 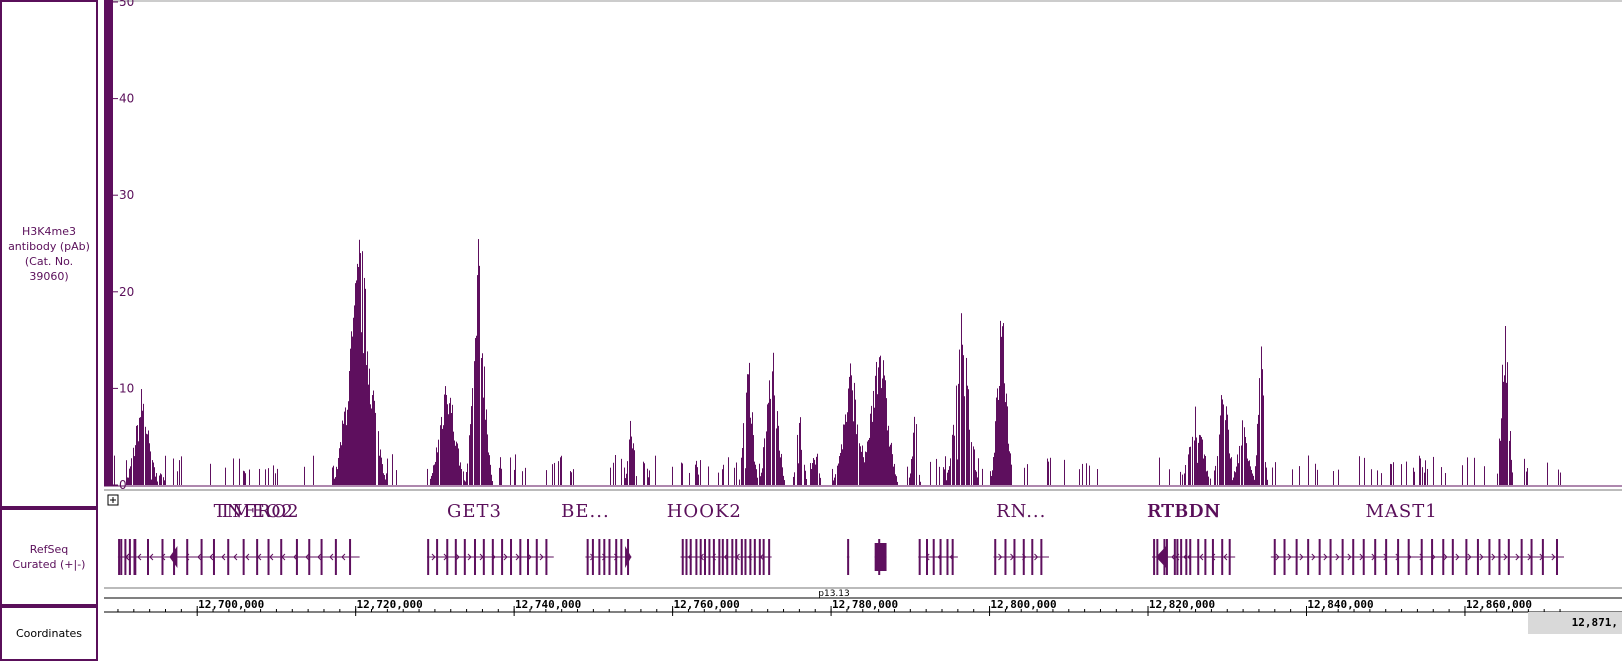 I want to click on signal-track-label: H3K4me3 antibody (pAb) (Cat. No. 39060), so click(x=49, y=254).